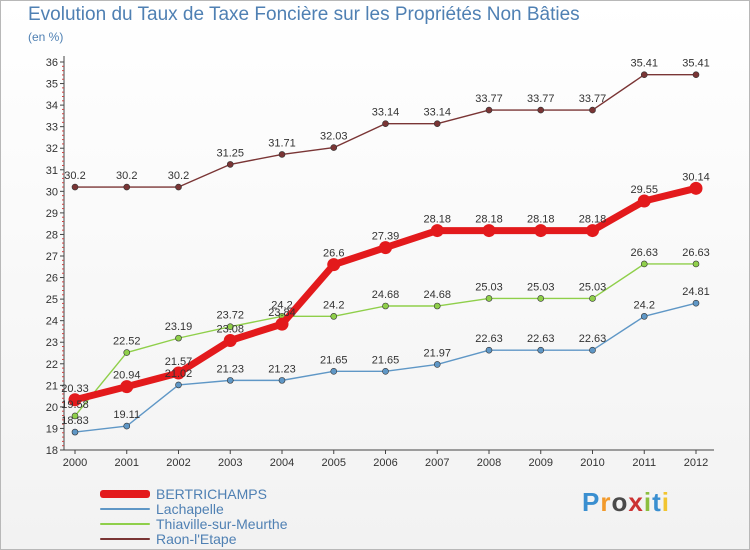 This screenshot has width=750, height=550. What do you see at coordinates (126, 415) in the screenshot?
I see `data-label: 19.11` at bounding box center [126, 415].